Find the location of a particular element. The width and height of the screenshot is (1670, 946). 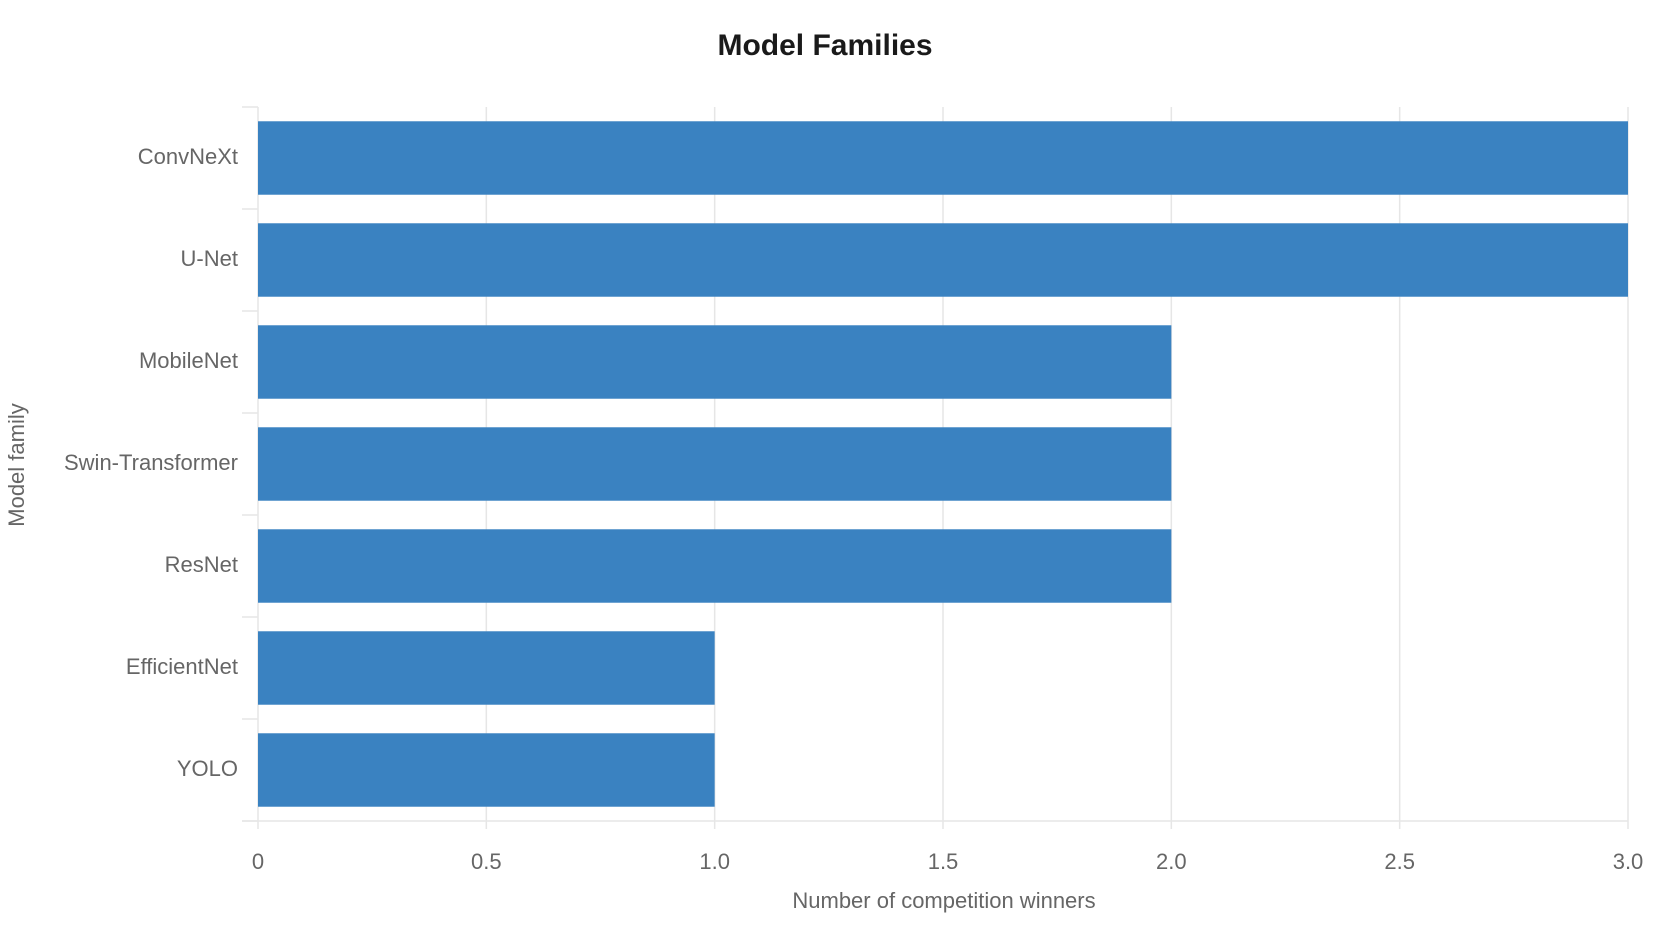

x-tick-label: 1.0 is located at coordinates (714, 861).